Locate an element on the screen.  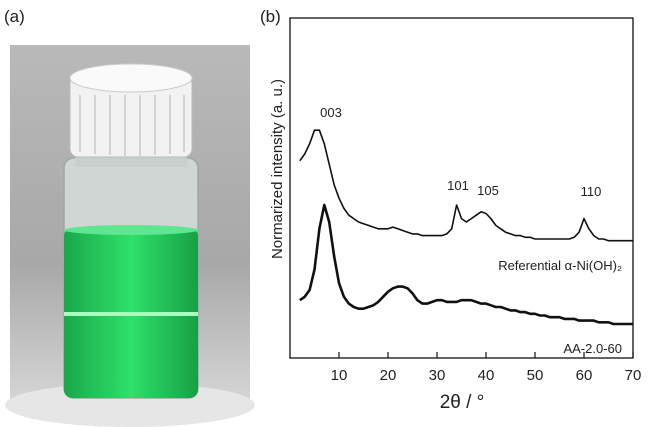
peak-label: 105 is located at coordinates (488, 190).